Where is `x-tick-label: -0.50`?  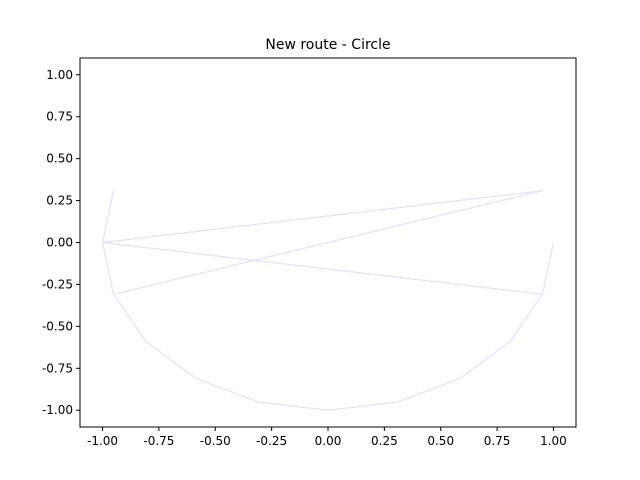 x-tick-label: -0.50 is located at coordinates (215, 441).